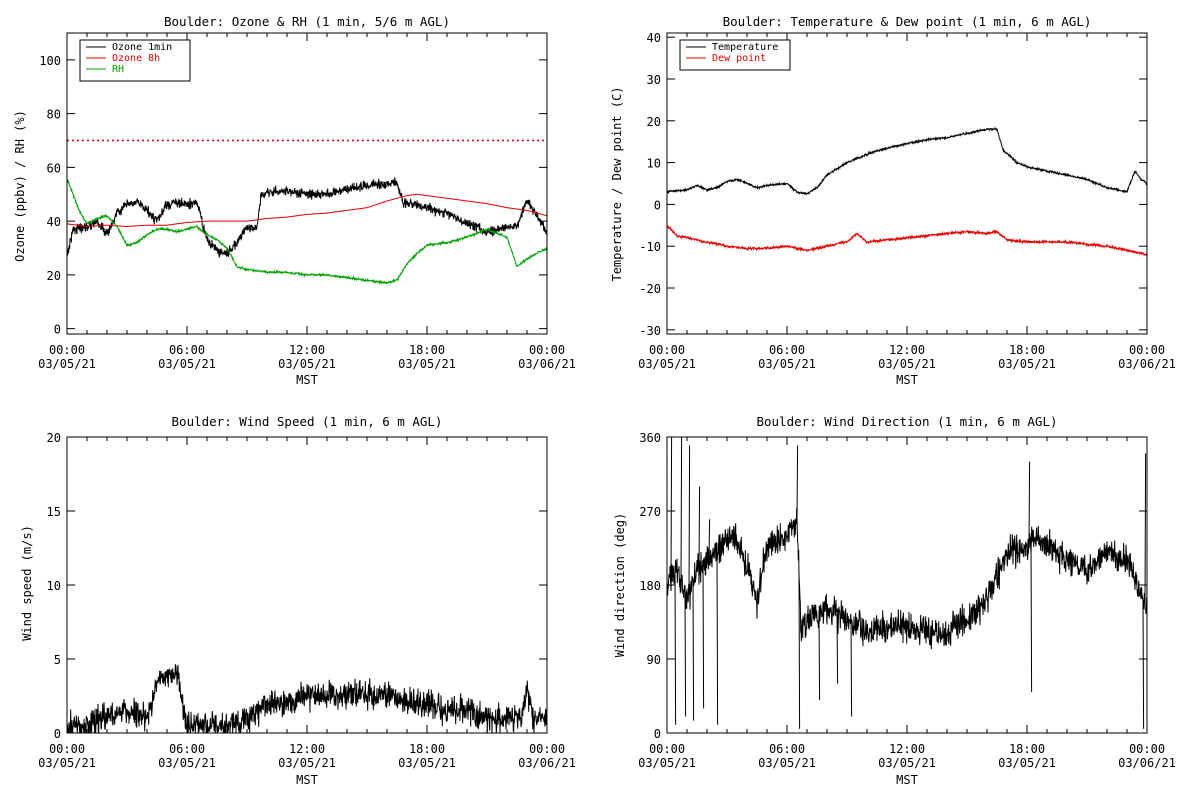  What do you see at coordinates (307, 210) in the screenshot?
I see `series-line-ozone-8h` at bounding box center [307, 210].